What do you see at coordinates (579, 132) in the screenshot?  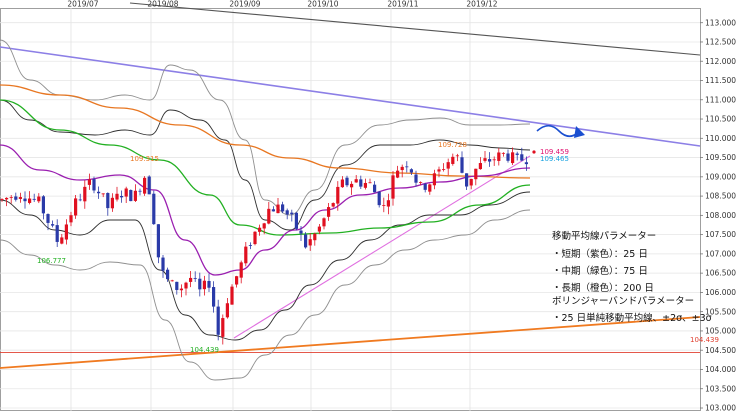 I see `forecast-arrowhead` at bounding box center [579, 132].